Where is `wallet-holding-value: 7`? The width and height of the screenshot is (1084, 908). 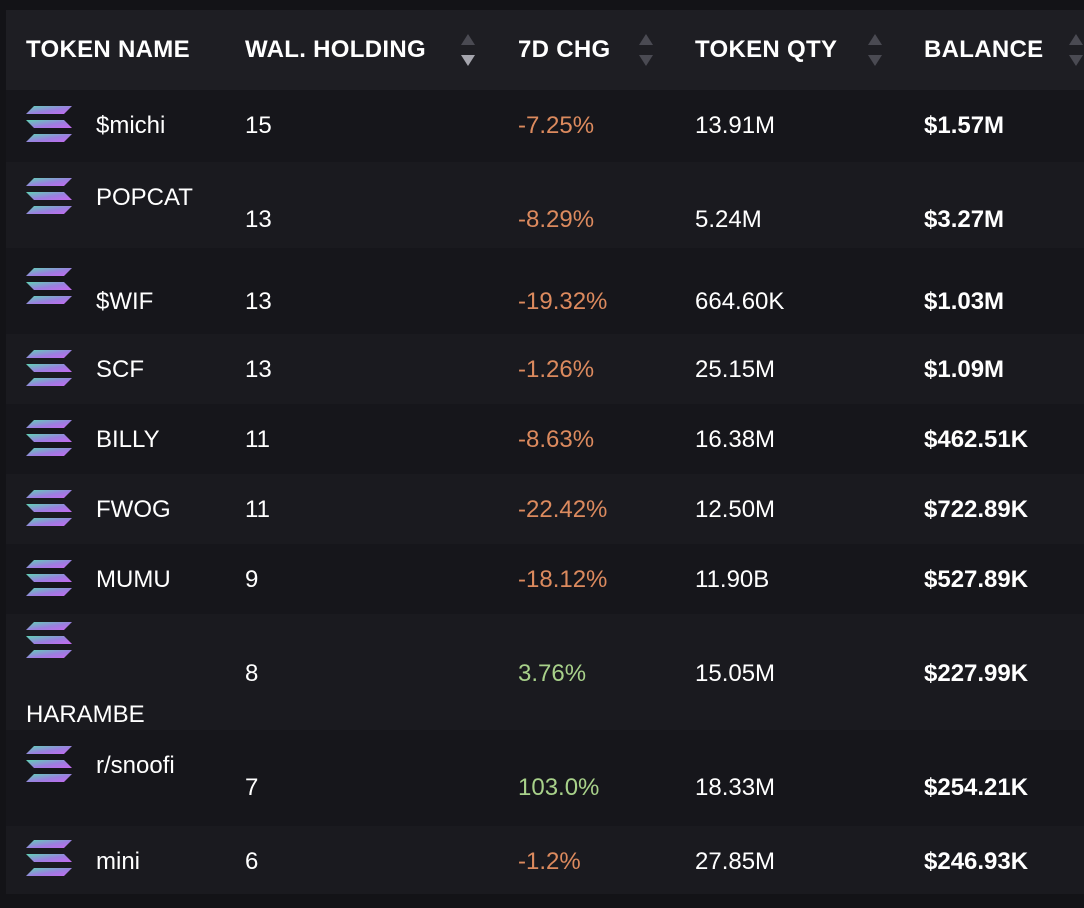
wallet-holding-value: 7 is located at coordinates (252, 787).